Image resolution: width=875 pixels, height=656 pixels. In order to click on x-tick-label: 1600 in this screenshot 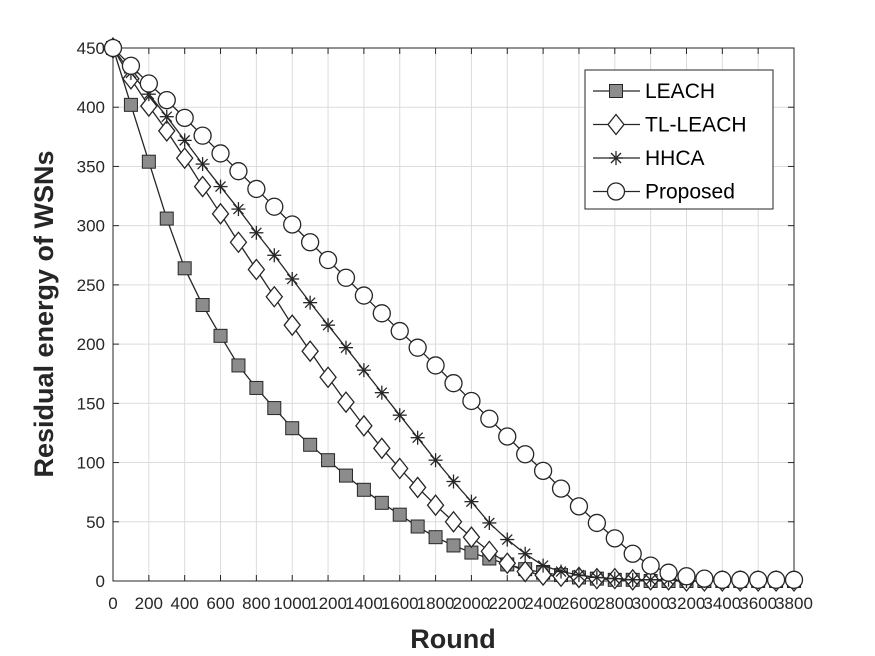, I will do `click(400, 603)`.